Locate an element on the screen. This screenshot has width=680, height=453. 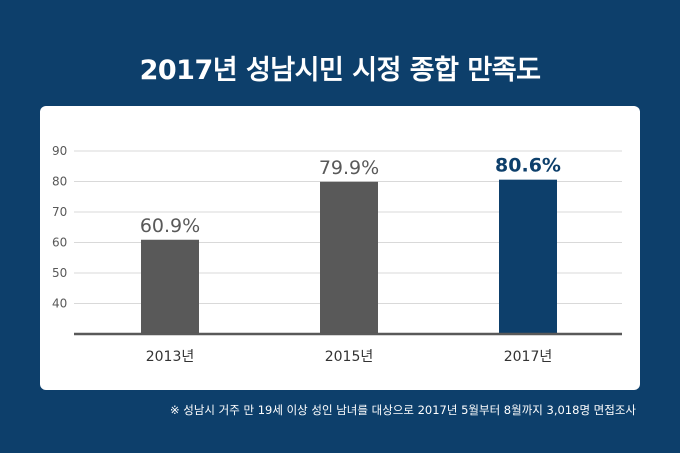
x-category-label: 2015년 is located at coordinates (349, 357).